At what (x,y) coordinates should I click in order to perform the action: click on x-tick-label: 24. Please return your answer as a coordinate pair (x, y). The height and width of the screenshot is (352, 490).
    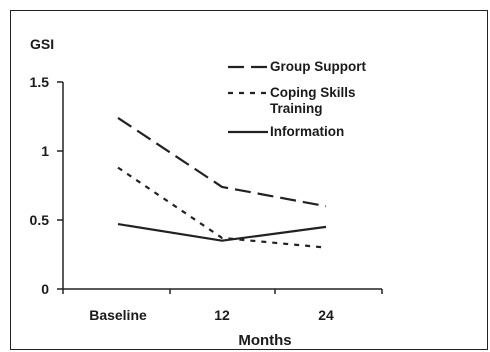
    Looking at the image, I should click on (326, 315).